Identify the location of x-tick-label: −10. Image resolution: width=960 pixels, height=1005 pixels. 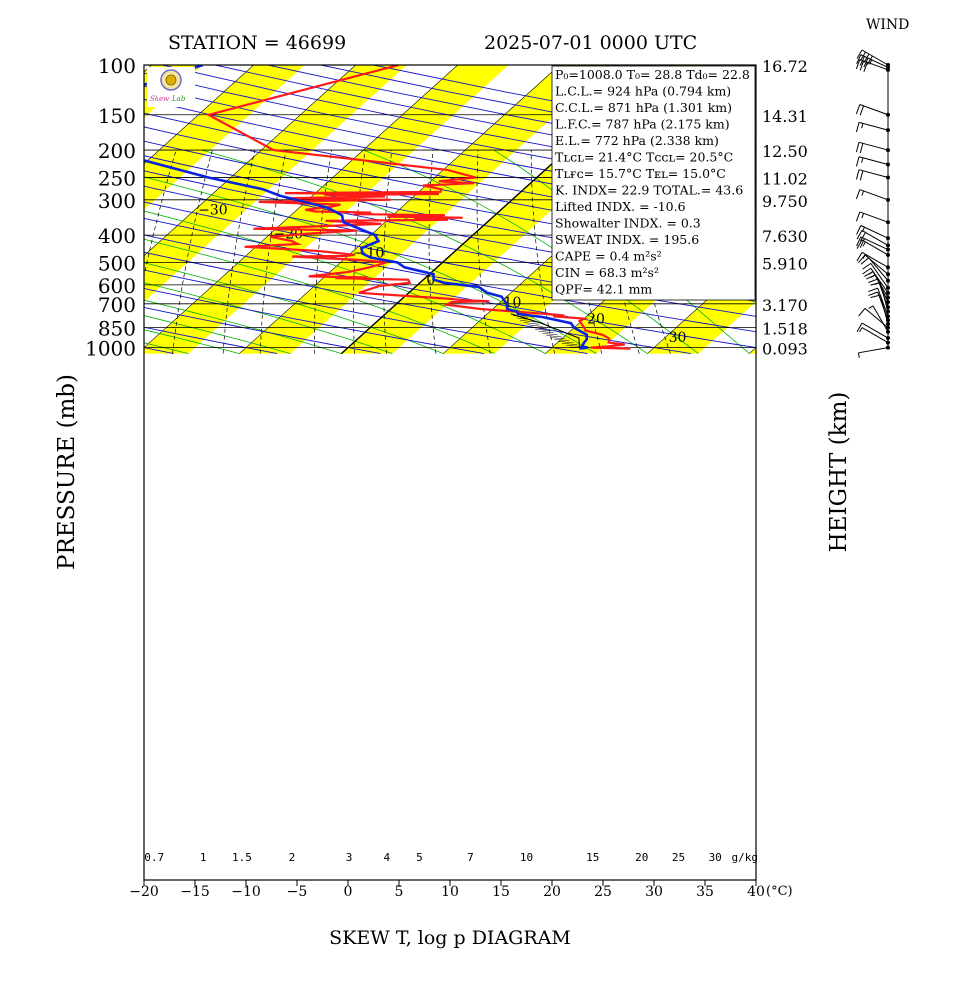
(246, 892).